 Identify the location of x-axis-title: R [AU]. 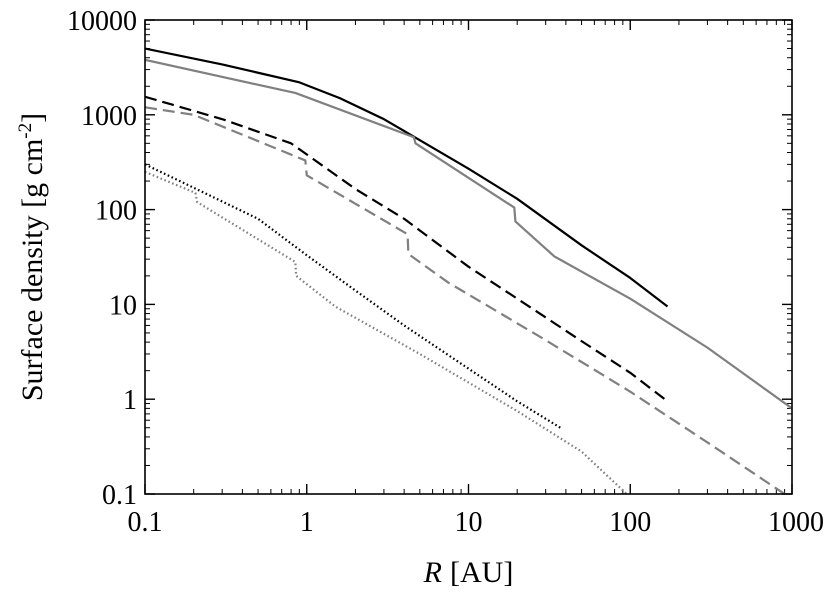
(468, 572).